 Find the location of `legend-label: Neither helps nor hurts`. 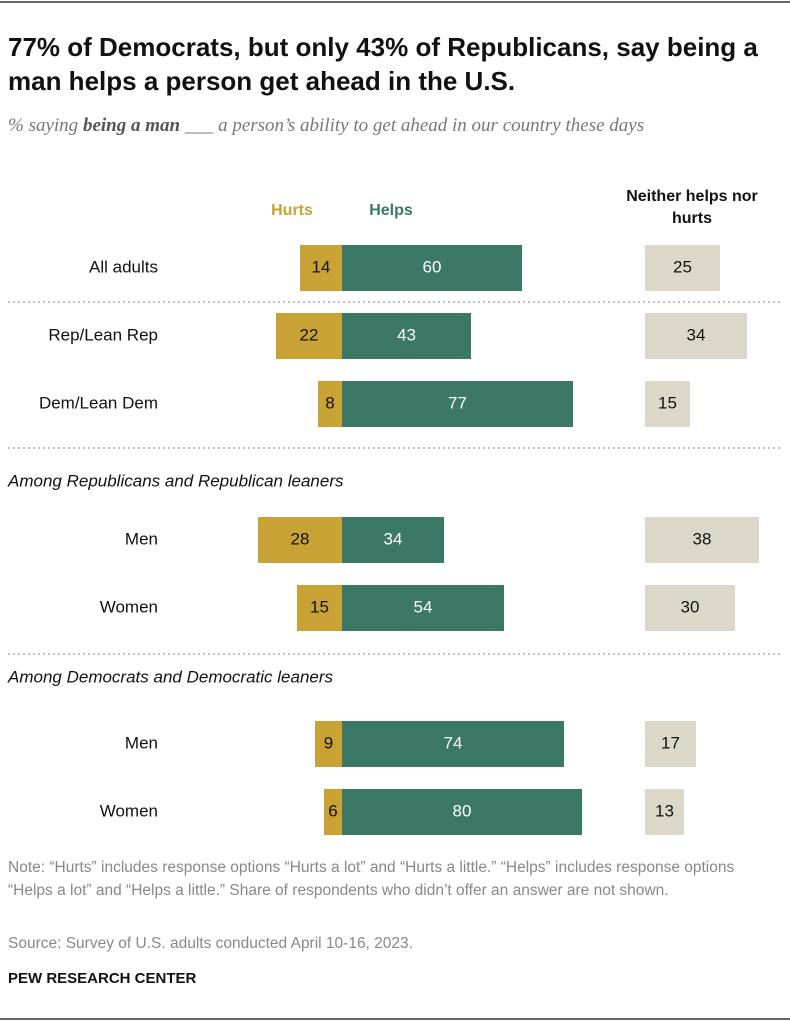

legend-label: Neither helps nor hurts is located at coordinates (692, 207).